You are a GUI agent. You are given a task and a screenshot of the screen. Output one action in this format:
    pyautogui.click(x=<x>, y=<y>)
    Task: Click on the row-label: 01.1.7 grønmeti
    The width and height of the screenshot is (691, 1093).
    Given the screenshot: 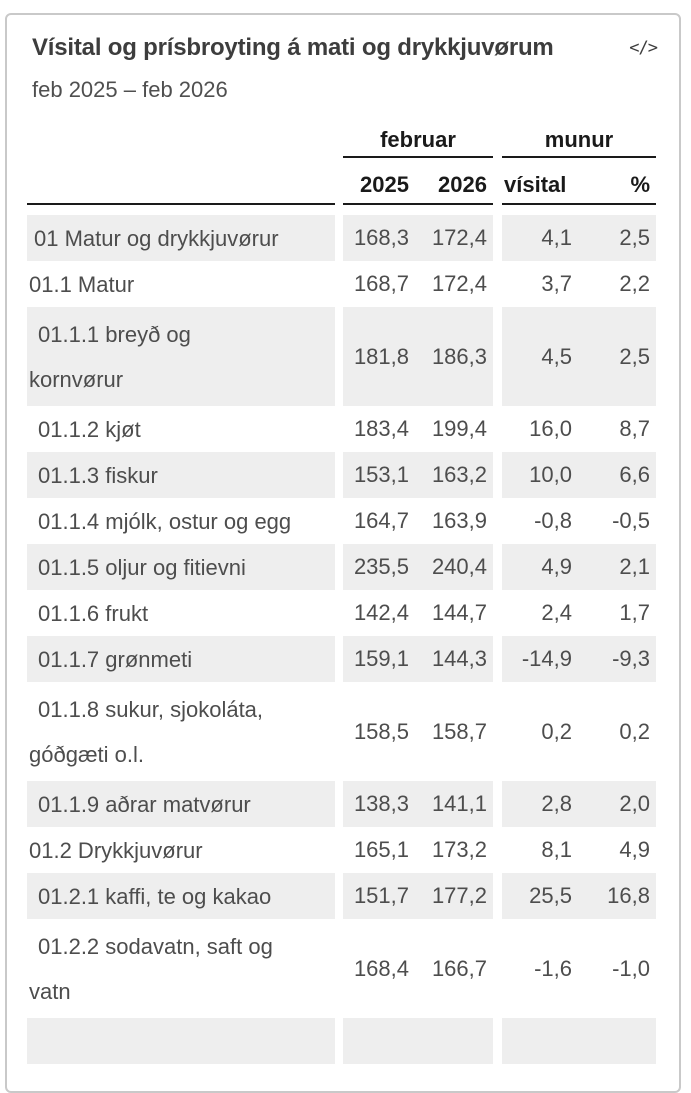 What is the action you would take?
    pyautogui.click(x=181, y=659)
    